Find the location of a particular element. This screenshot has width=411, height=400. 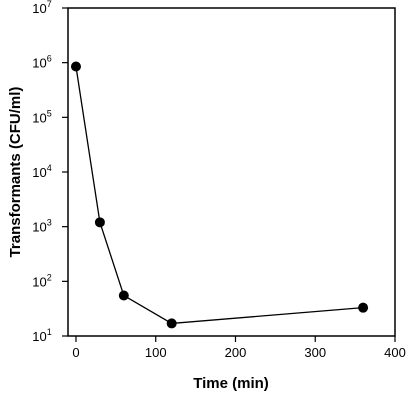

x-tick-label: 100 is located at coordinates (156, 352).